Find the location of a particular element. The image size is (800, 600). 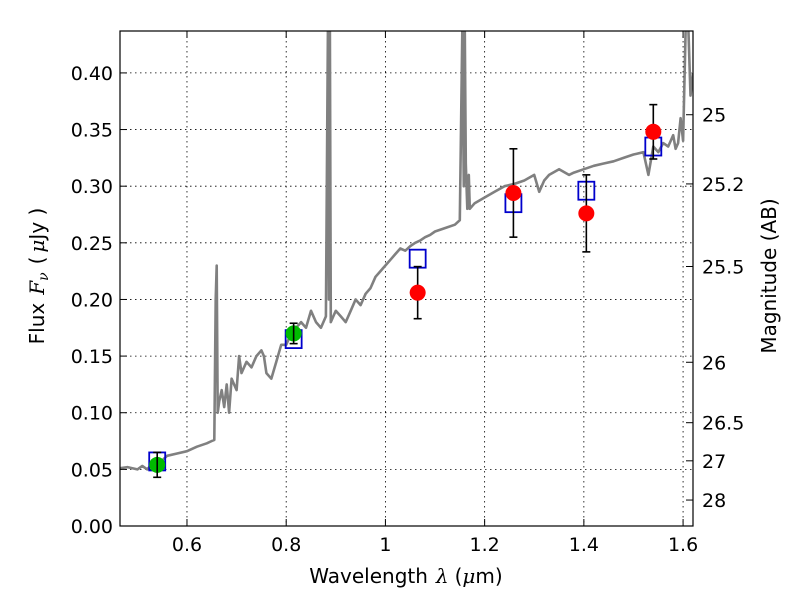

y2-tick-label: 25 is located at coordinates (714, 116).